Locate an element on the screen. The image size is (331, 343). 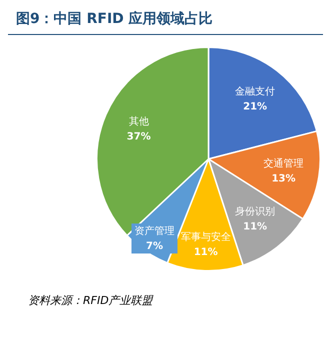
slice-label: 资产管理 is located at coordinates (154, 231).